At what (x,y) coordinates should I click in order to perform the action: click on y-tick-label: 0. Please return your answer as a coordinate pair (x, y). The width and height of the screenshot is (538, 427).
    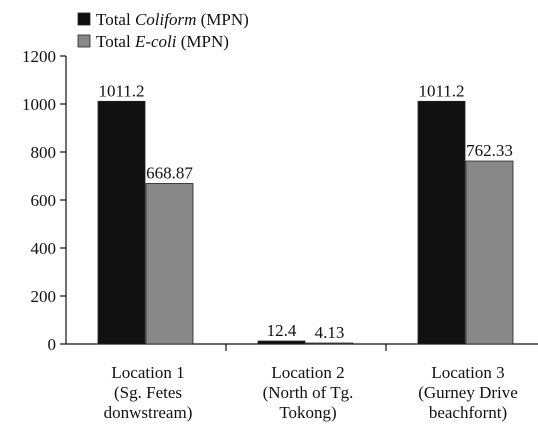
    Looking at the image, I should click on (52, 344).